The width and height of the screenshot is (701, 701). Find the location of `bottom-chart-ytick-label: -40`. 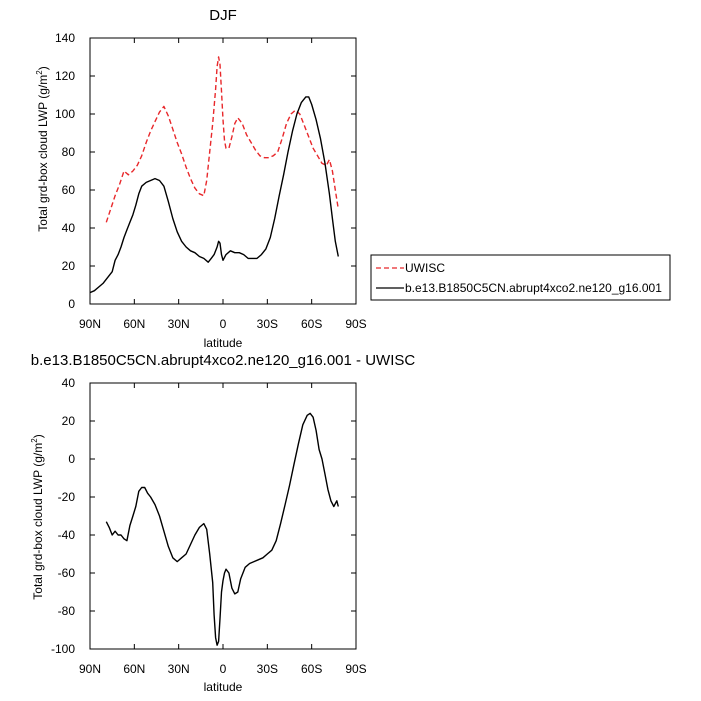

bottom-chart-ytick-label: -40 is located at coordinates (67, 535).